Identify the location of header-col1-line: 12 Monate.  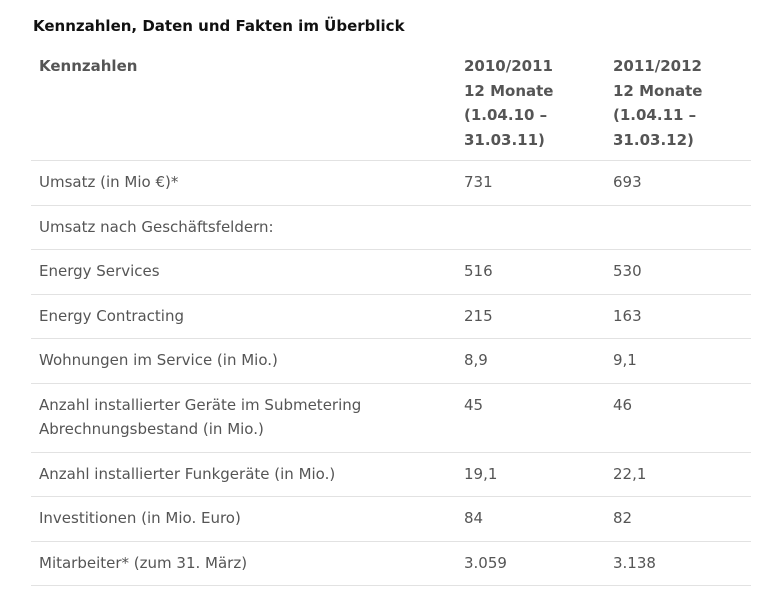
(509, 90).